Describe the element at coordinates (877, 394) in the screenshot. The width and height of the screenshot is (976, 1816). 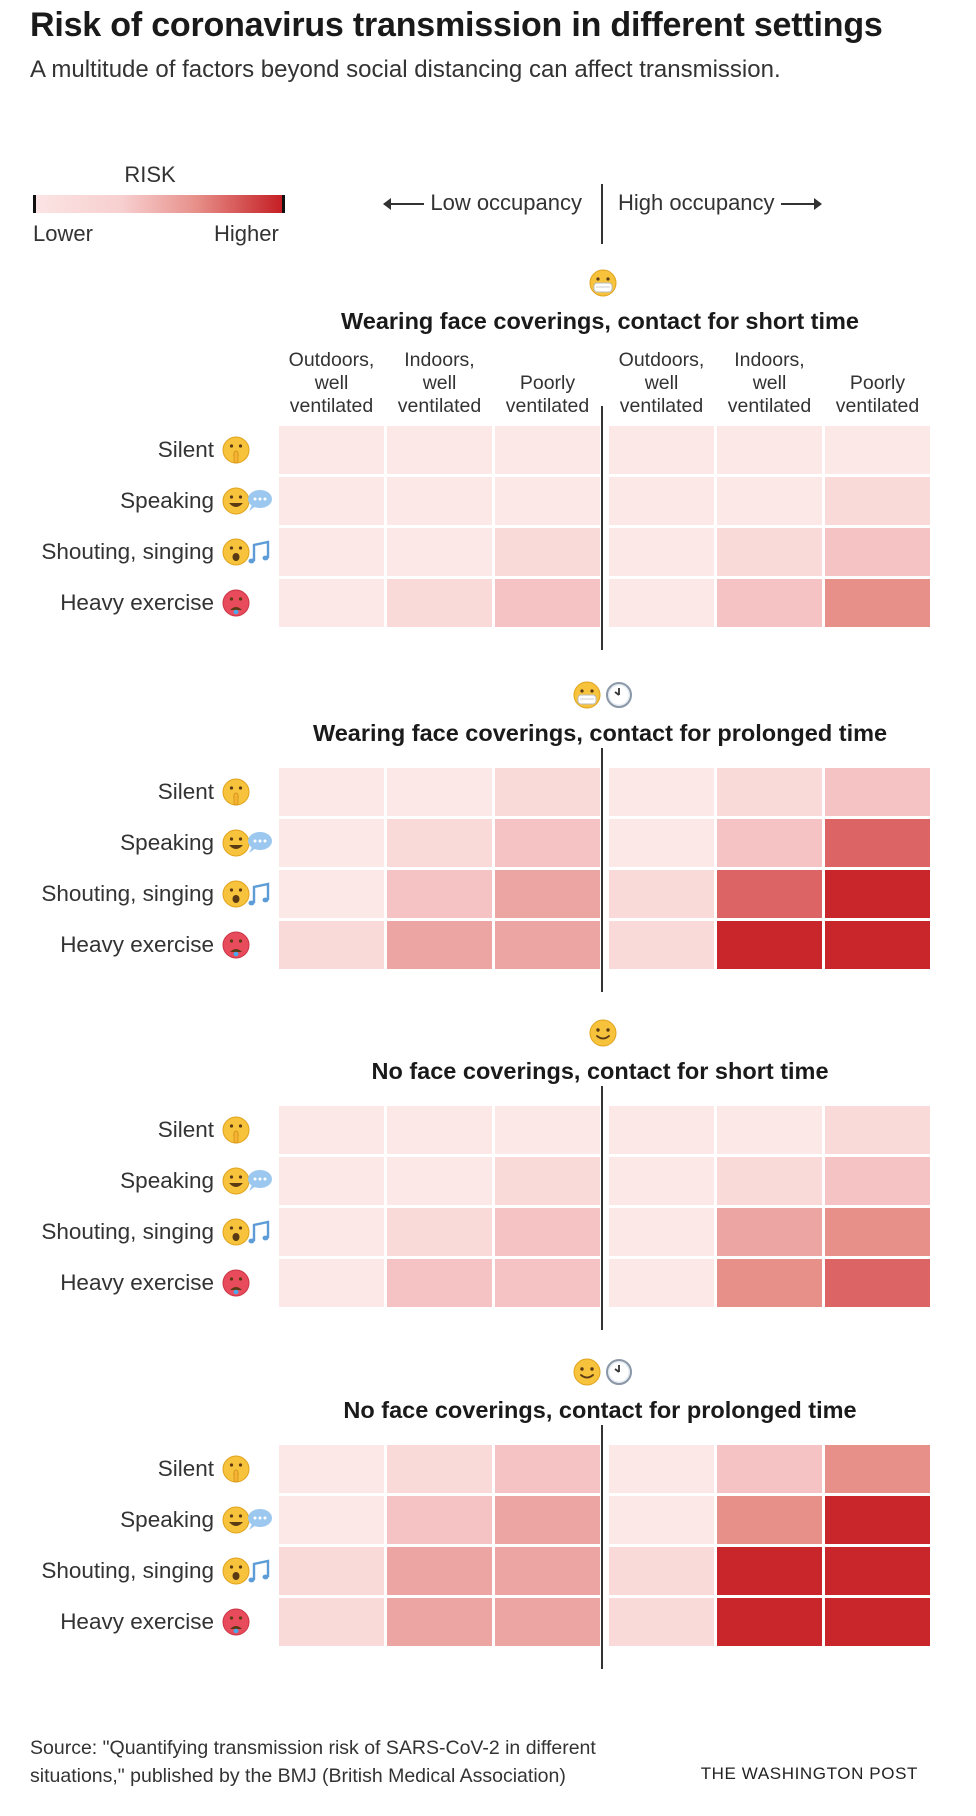
I see `column-header: Poorly ventilated` at that location.